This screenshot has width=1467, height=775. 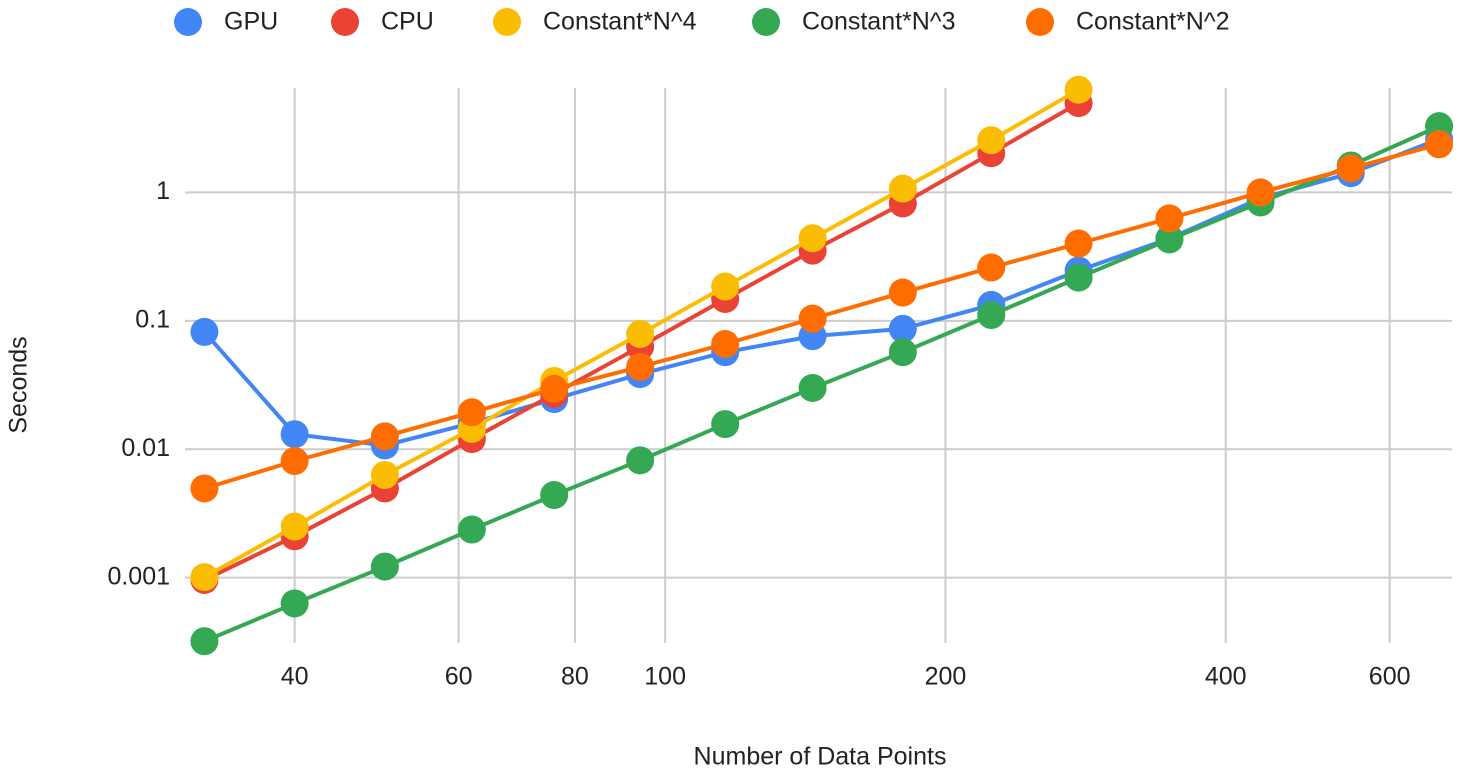 What do you see at coordinates (145, 448) in the screenshot?
I see `y-tick-label: 0.01` at bounding box center [145, 448].